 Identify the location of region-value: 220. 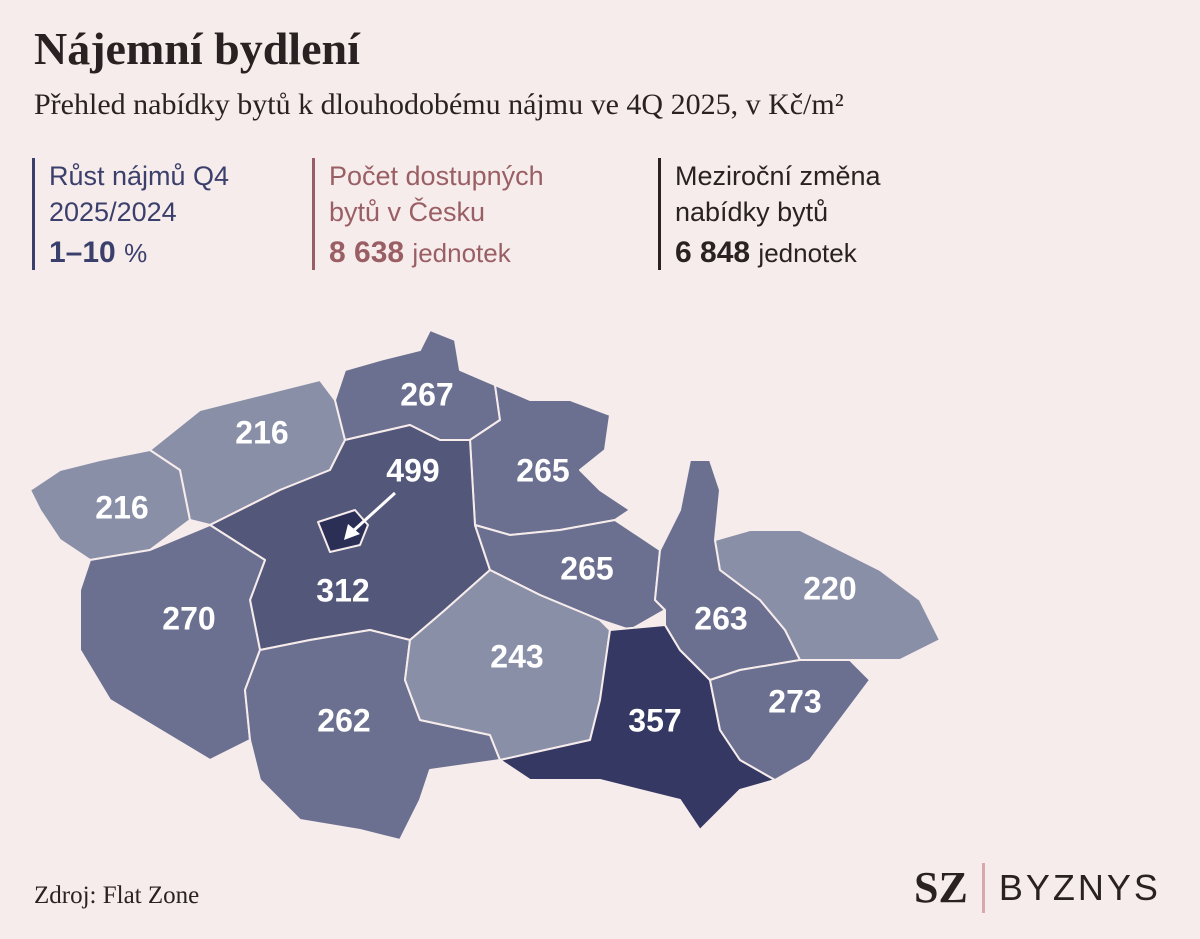
(829, 588).